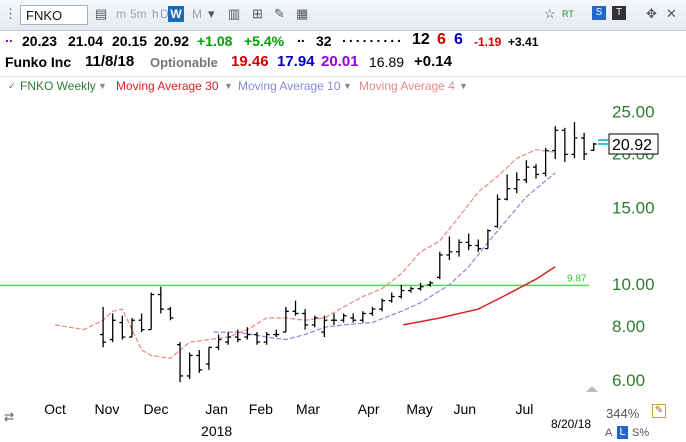 The image size is (686, 442). I want to click on timeframe-hour: h, so click(155, 14).